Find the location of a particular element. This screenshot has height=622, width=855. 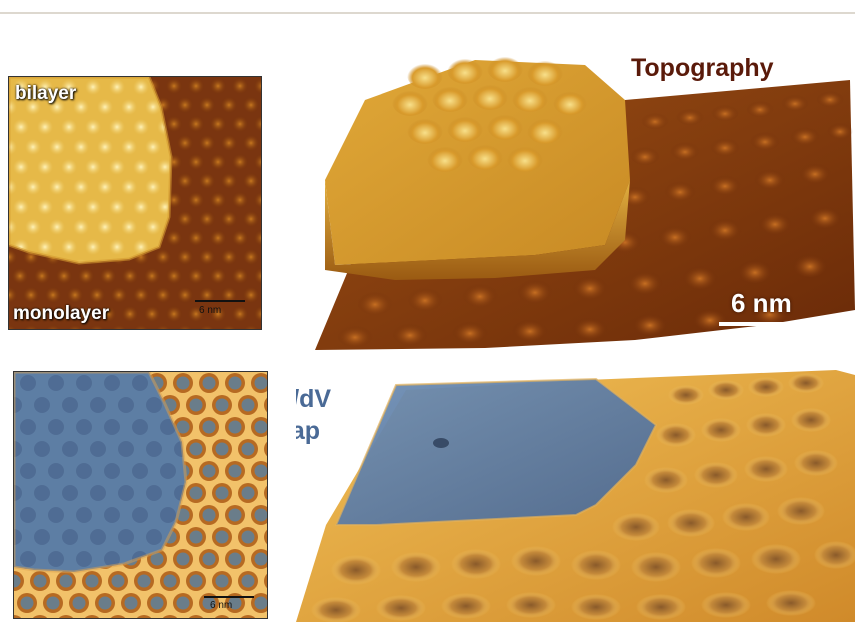

didv-2d-svg is located at coordinates (140, 495).